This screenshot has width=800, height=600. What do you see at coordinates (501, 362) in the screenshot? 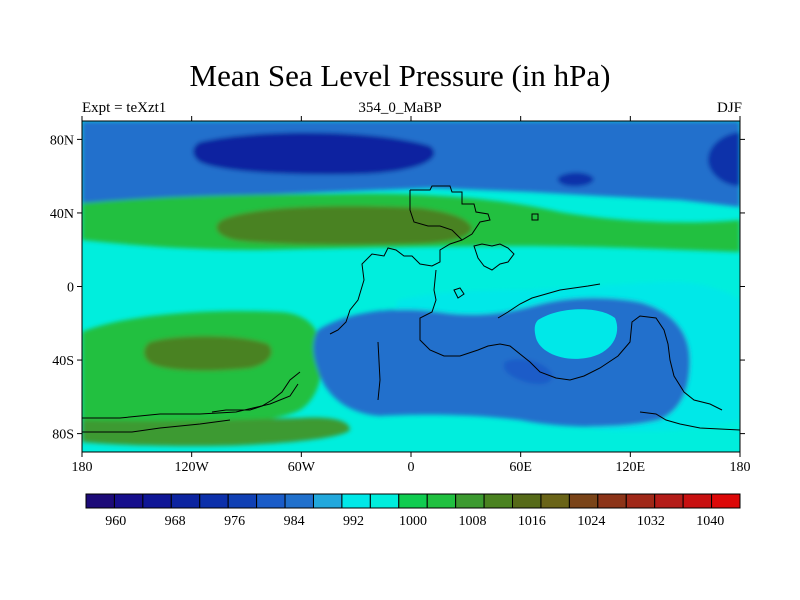
I see `region-continental-low` at bounding box center [501, 362].